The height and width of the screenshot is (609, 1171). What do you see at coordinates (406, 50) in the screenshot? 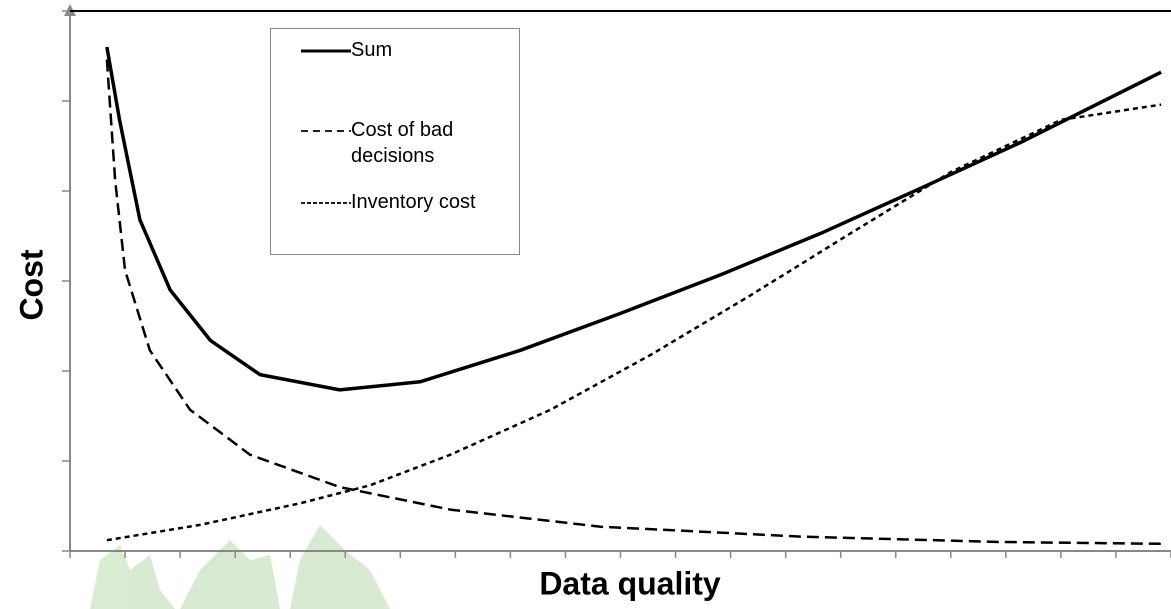
I see `legend-item: Sum` at bounding box center [406, 50].